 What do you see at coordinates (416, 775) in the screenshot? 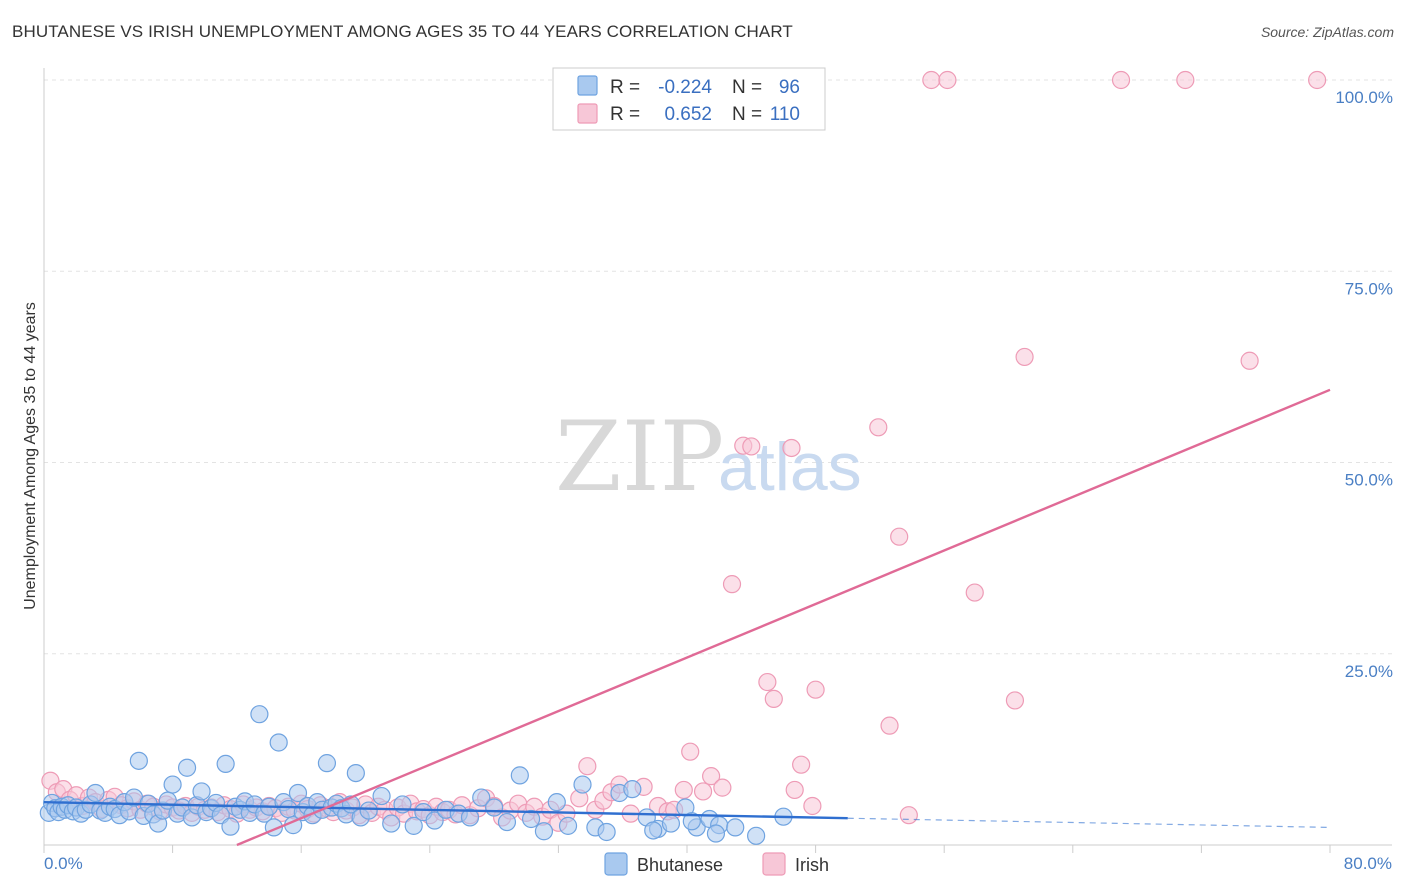
I see `series-bhutanese` at bounding box center [416, 775].